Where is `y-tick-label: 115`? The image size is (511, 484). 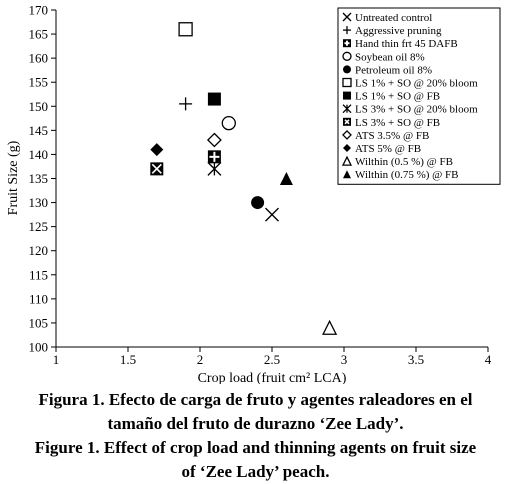 y-tick-label: 115 is located at coordinates (38, 274).